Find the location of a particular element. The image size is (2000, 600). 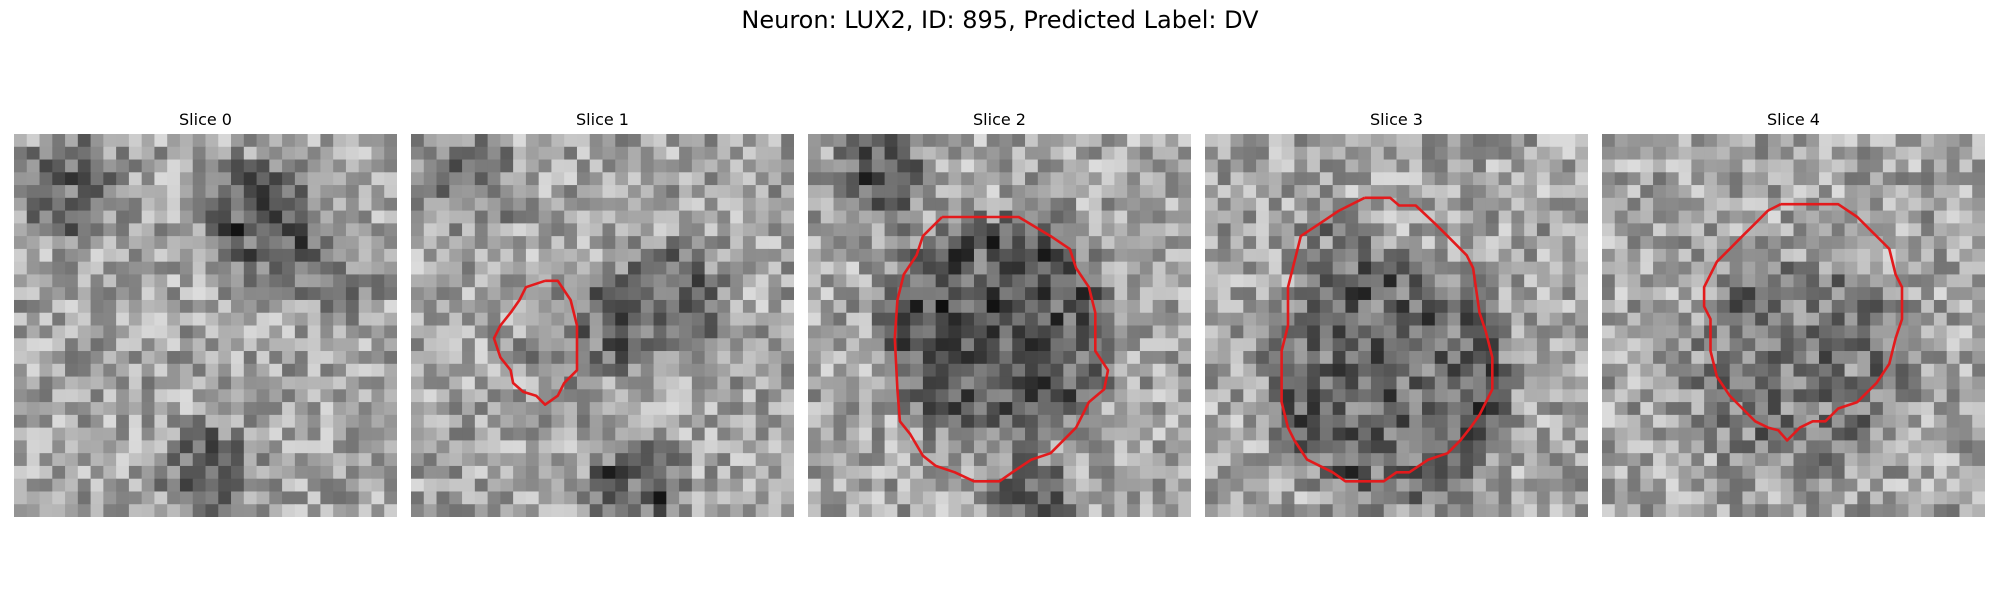

slice-1-image is located at coordinates (602, 325).